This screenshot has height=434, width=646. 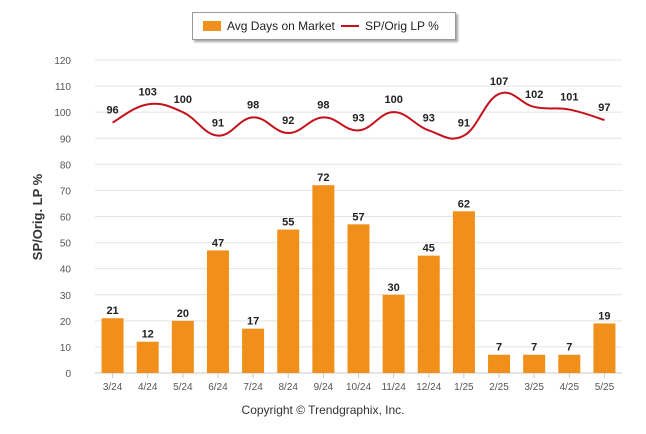 What do you see at coordinates (66, 296) in the screenshot?
I see `y-tick-label: 30` at bounding box center [66, 296].